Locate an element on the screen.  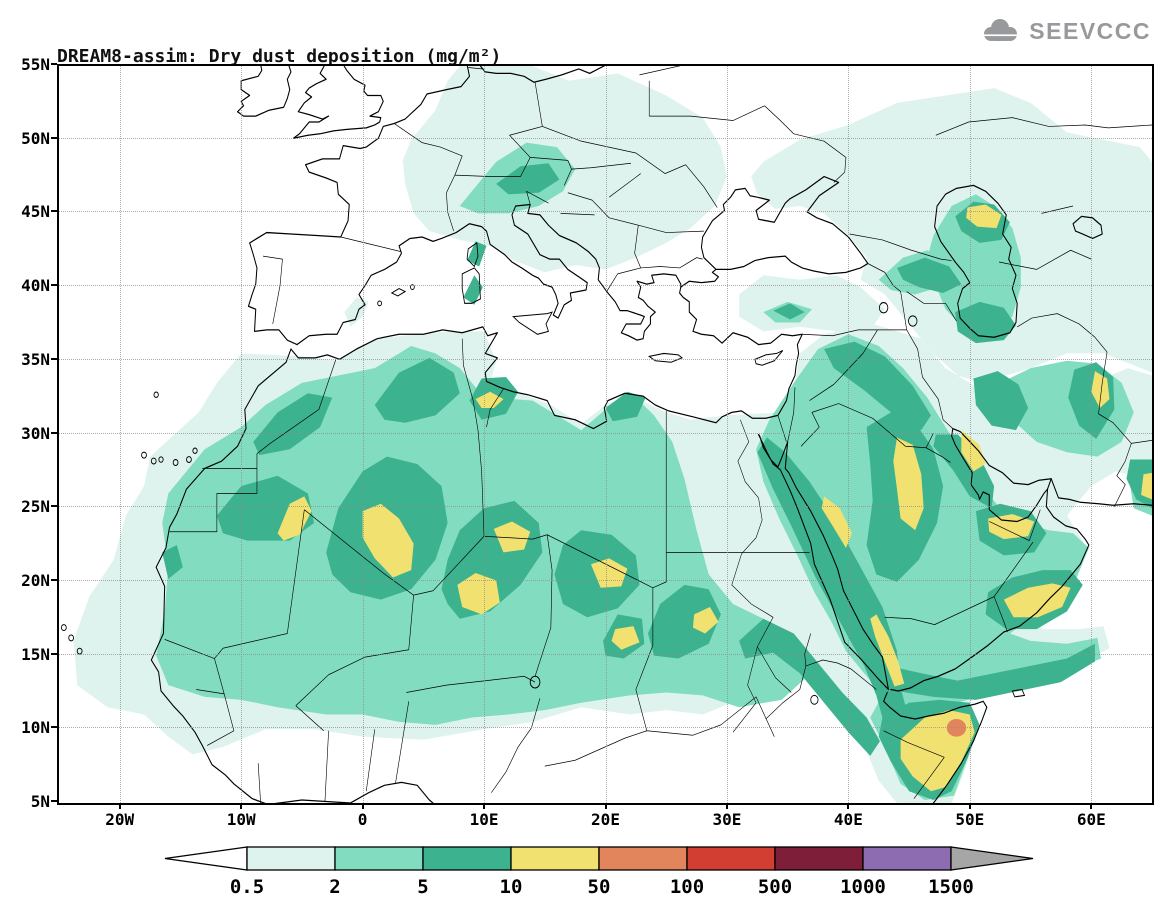
lon-tick-label: 60E is located at coordinates (1091, 819).